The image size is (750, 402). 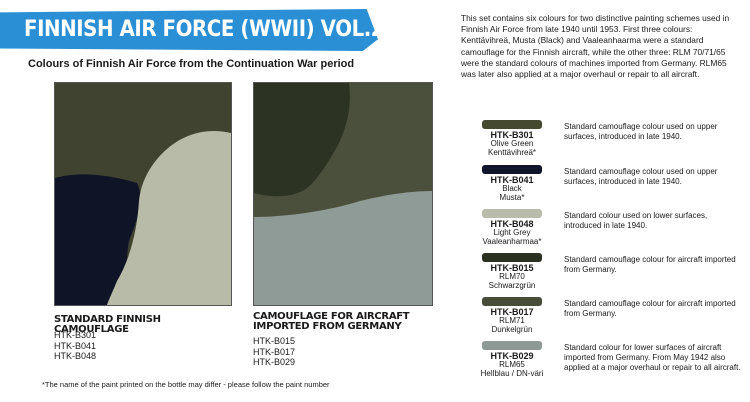 I want to click on paint-name: Black, so click(x=512, y=188).